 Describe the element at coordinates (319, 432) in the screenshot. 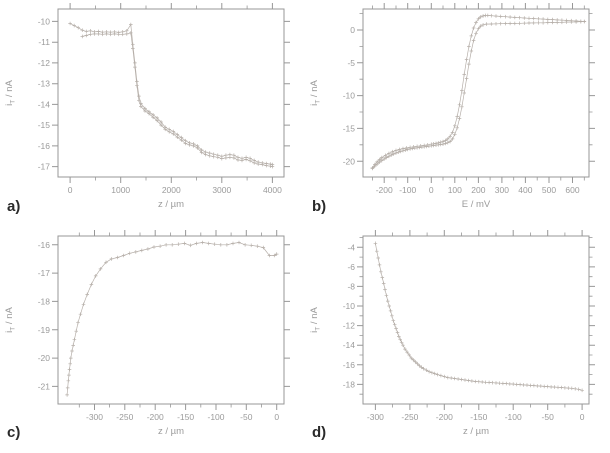

I see `panel-label-d: d)` at that location.